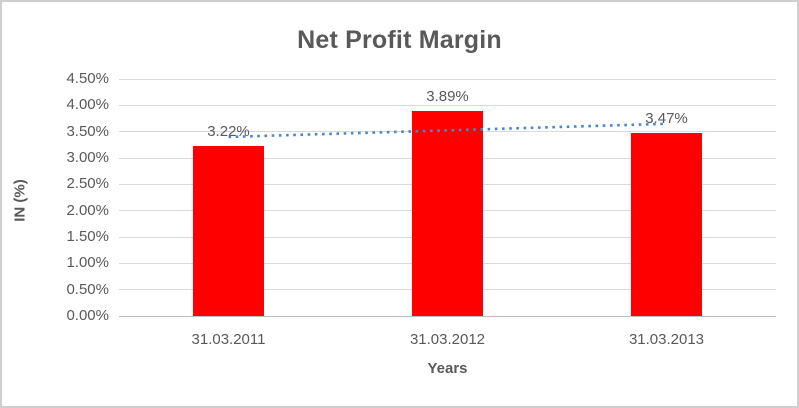  Describe the element at coordinates (87, 315) in the screenshot. I see `y-axis-tick-label: 0.00%` at that location.